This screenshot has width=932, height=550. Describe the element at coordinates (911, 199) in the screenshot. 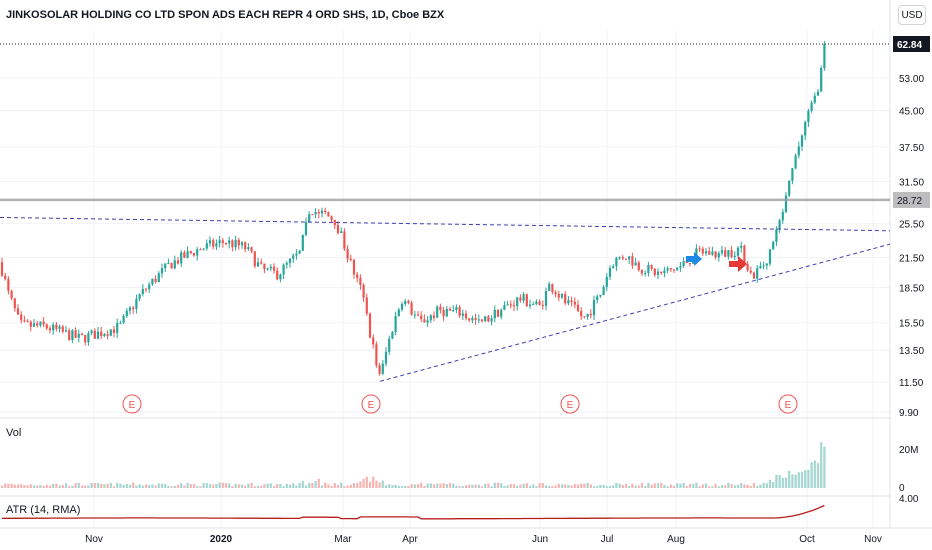

I see `resistance-price-tag` at that location.